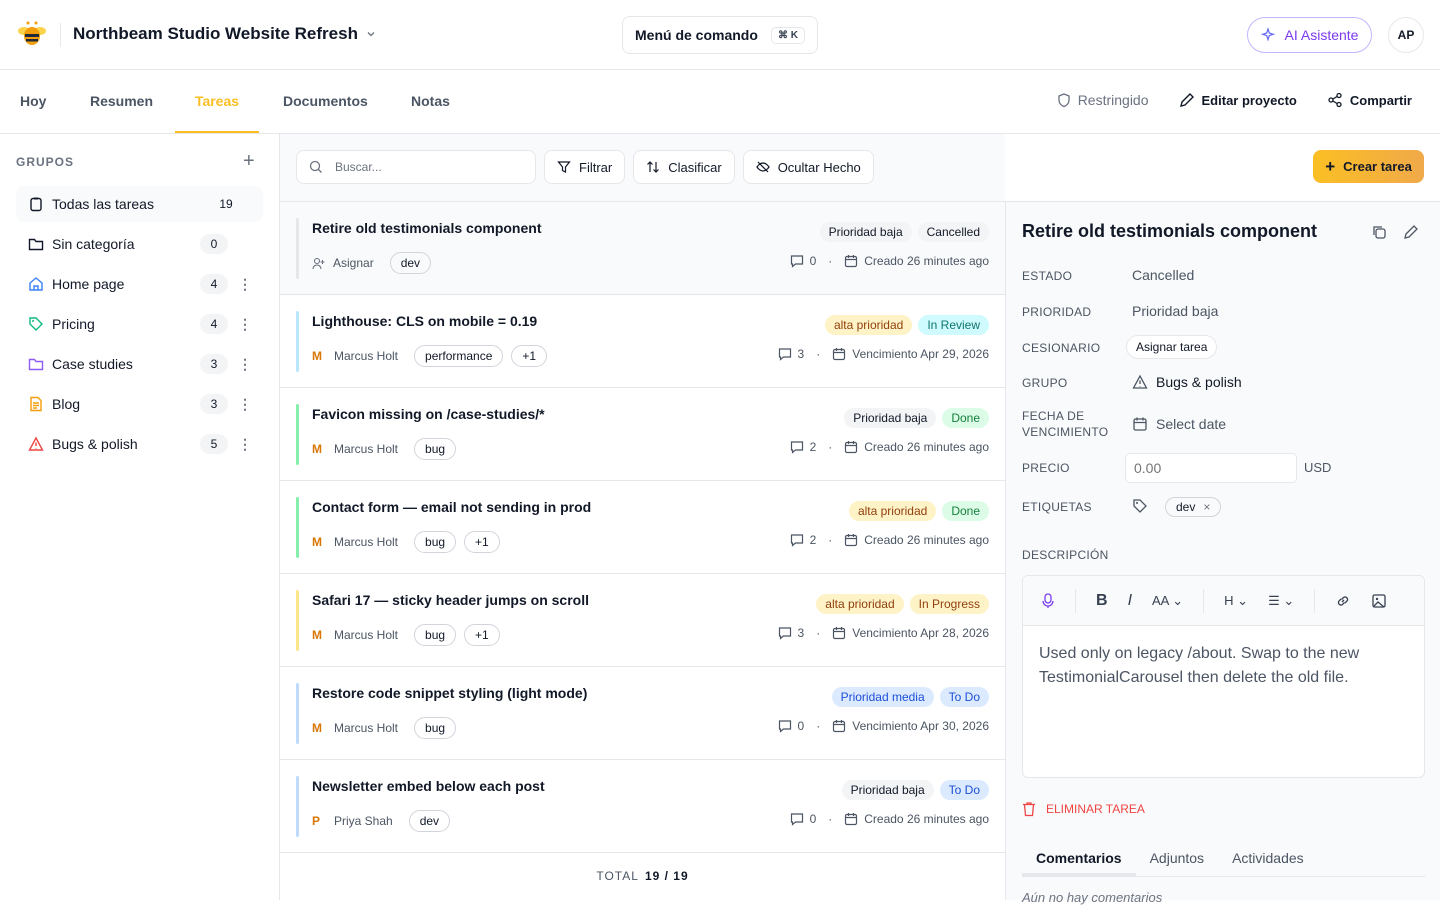 The height and width of the screenshot is (905, 1440). I want to click on user-avatar: AP, so click(1406, 35).